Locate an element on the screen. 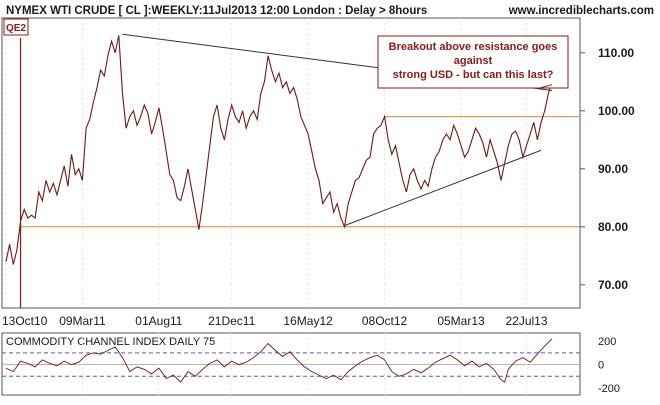 The width and height of the screenshot is (660, 405). annotation-line-2: against is located at coordinates (473, 61).